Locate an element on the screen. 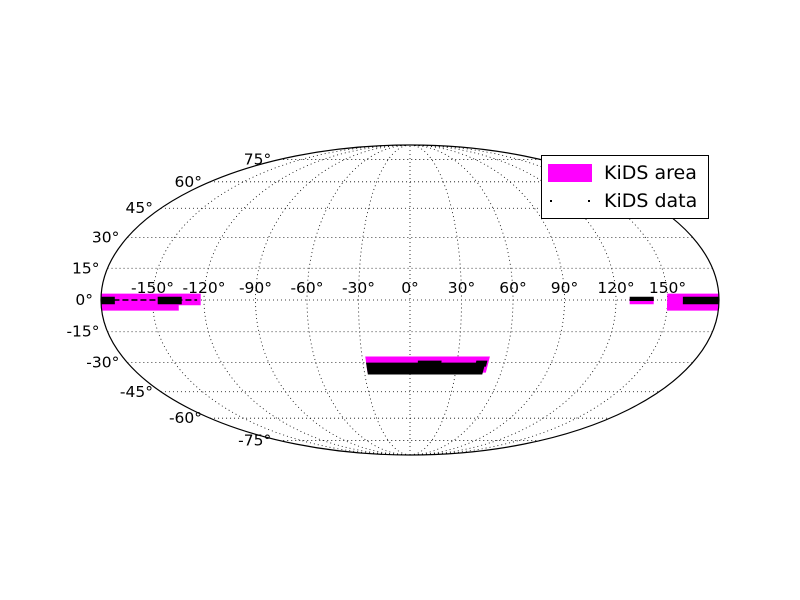  meridian-label: 90° is located at coordinates (564, 288).